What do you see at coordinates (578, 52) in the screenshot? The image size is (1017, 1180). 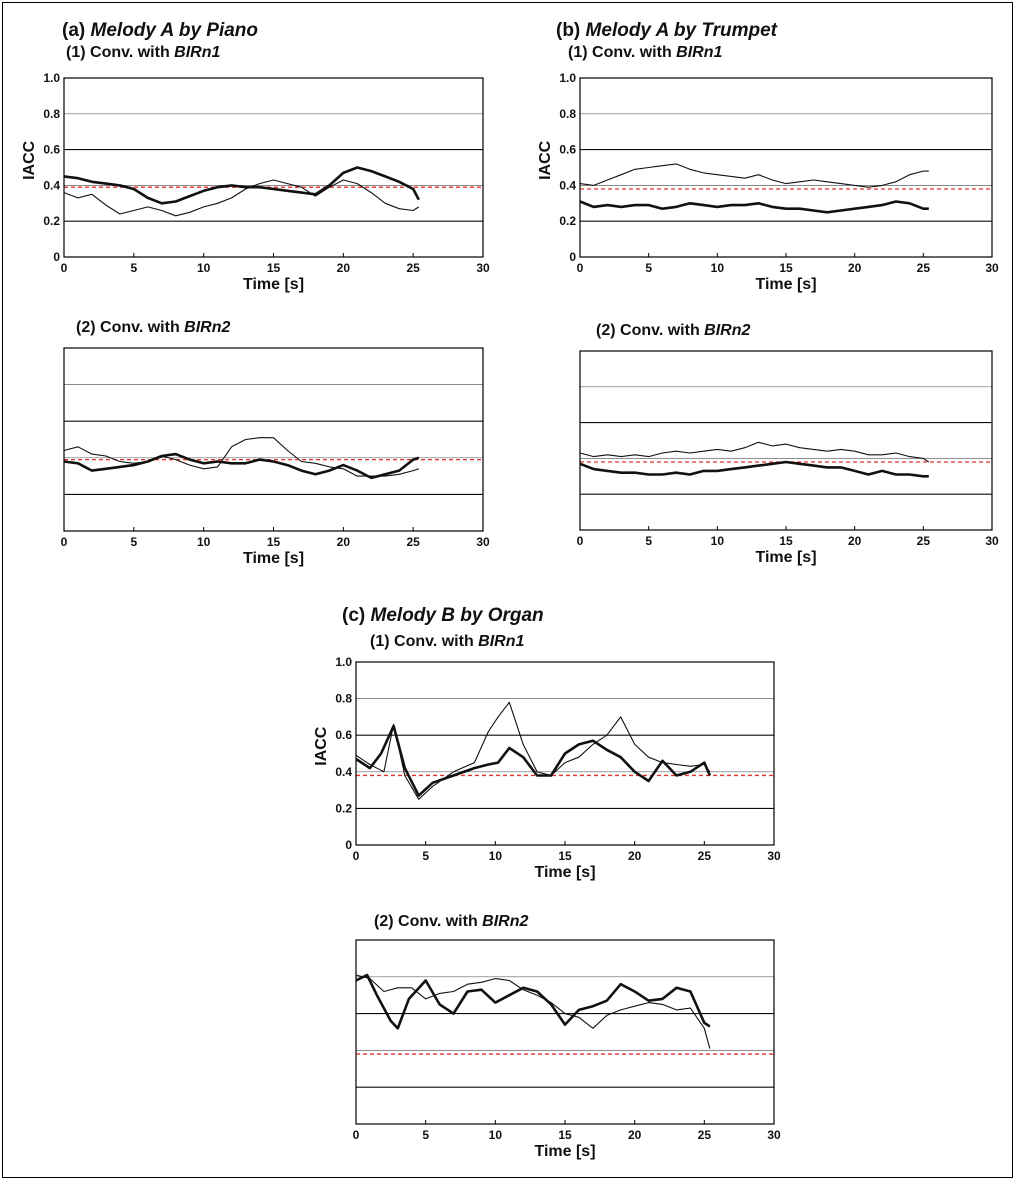 I see `panel-label-b1: (1)` at bounding box center [578, 52].